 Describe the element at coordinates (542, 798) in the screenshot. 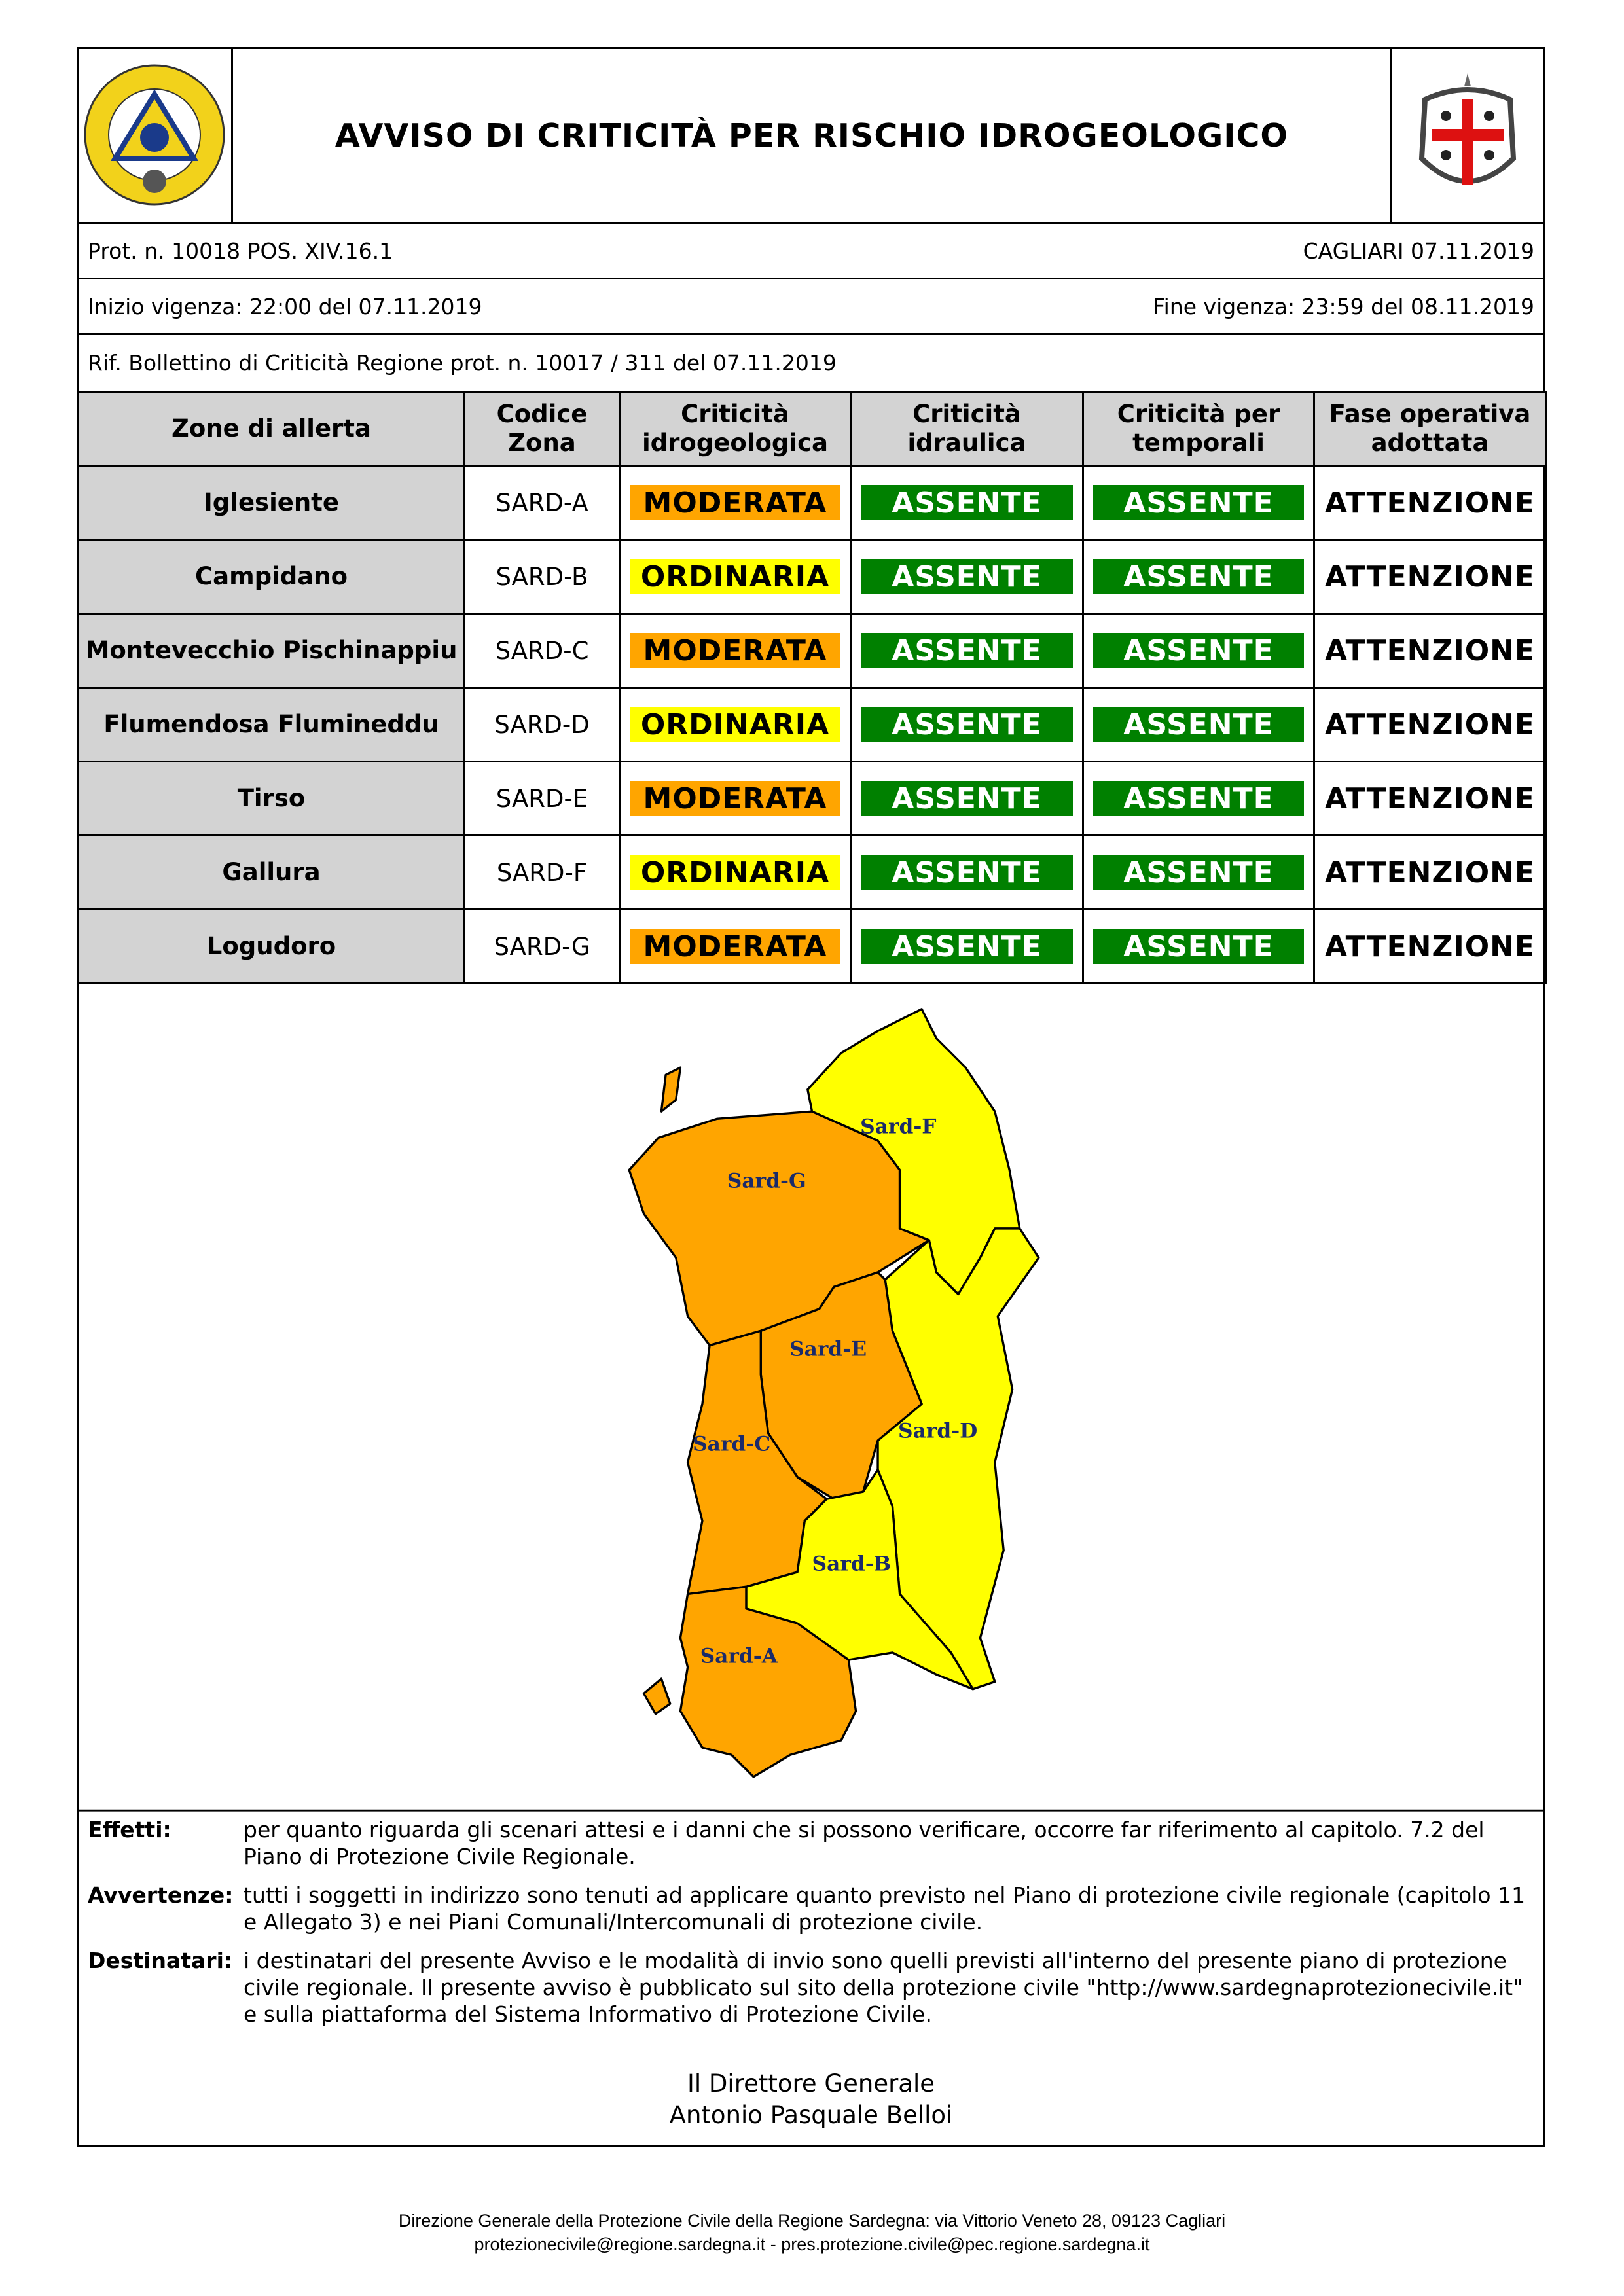

I see `zone-code: SARD-E` at that location.